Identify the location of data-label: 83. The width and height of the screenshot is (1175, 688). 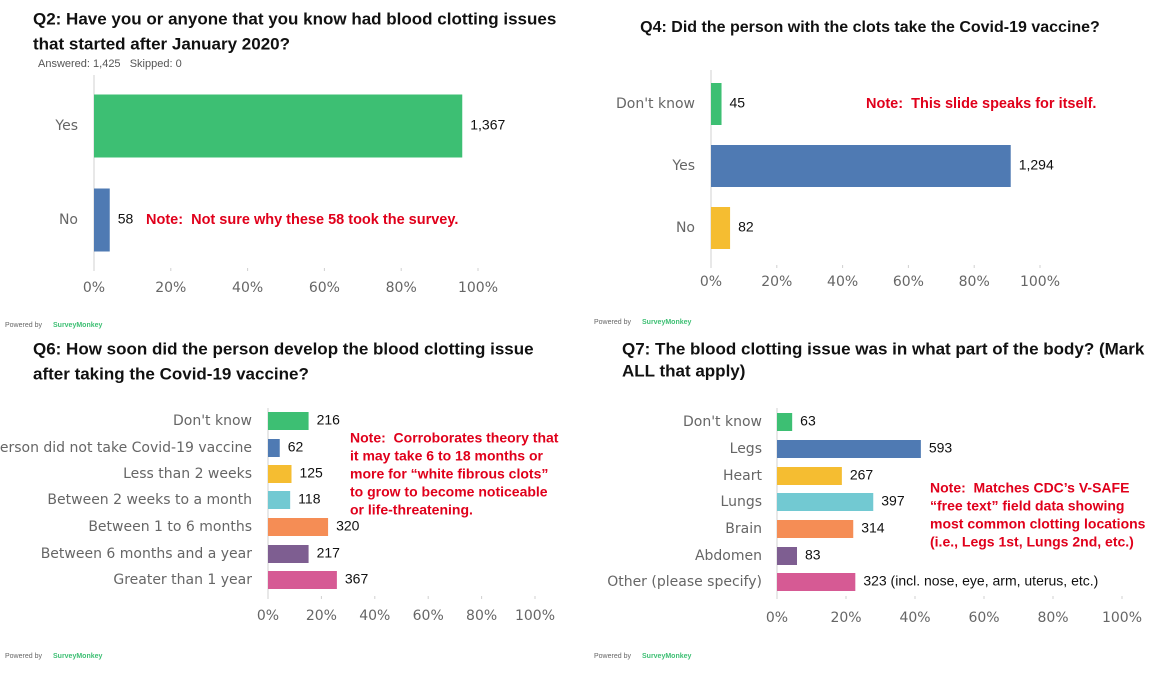
(813, 555).